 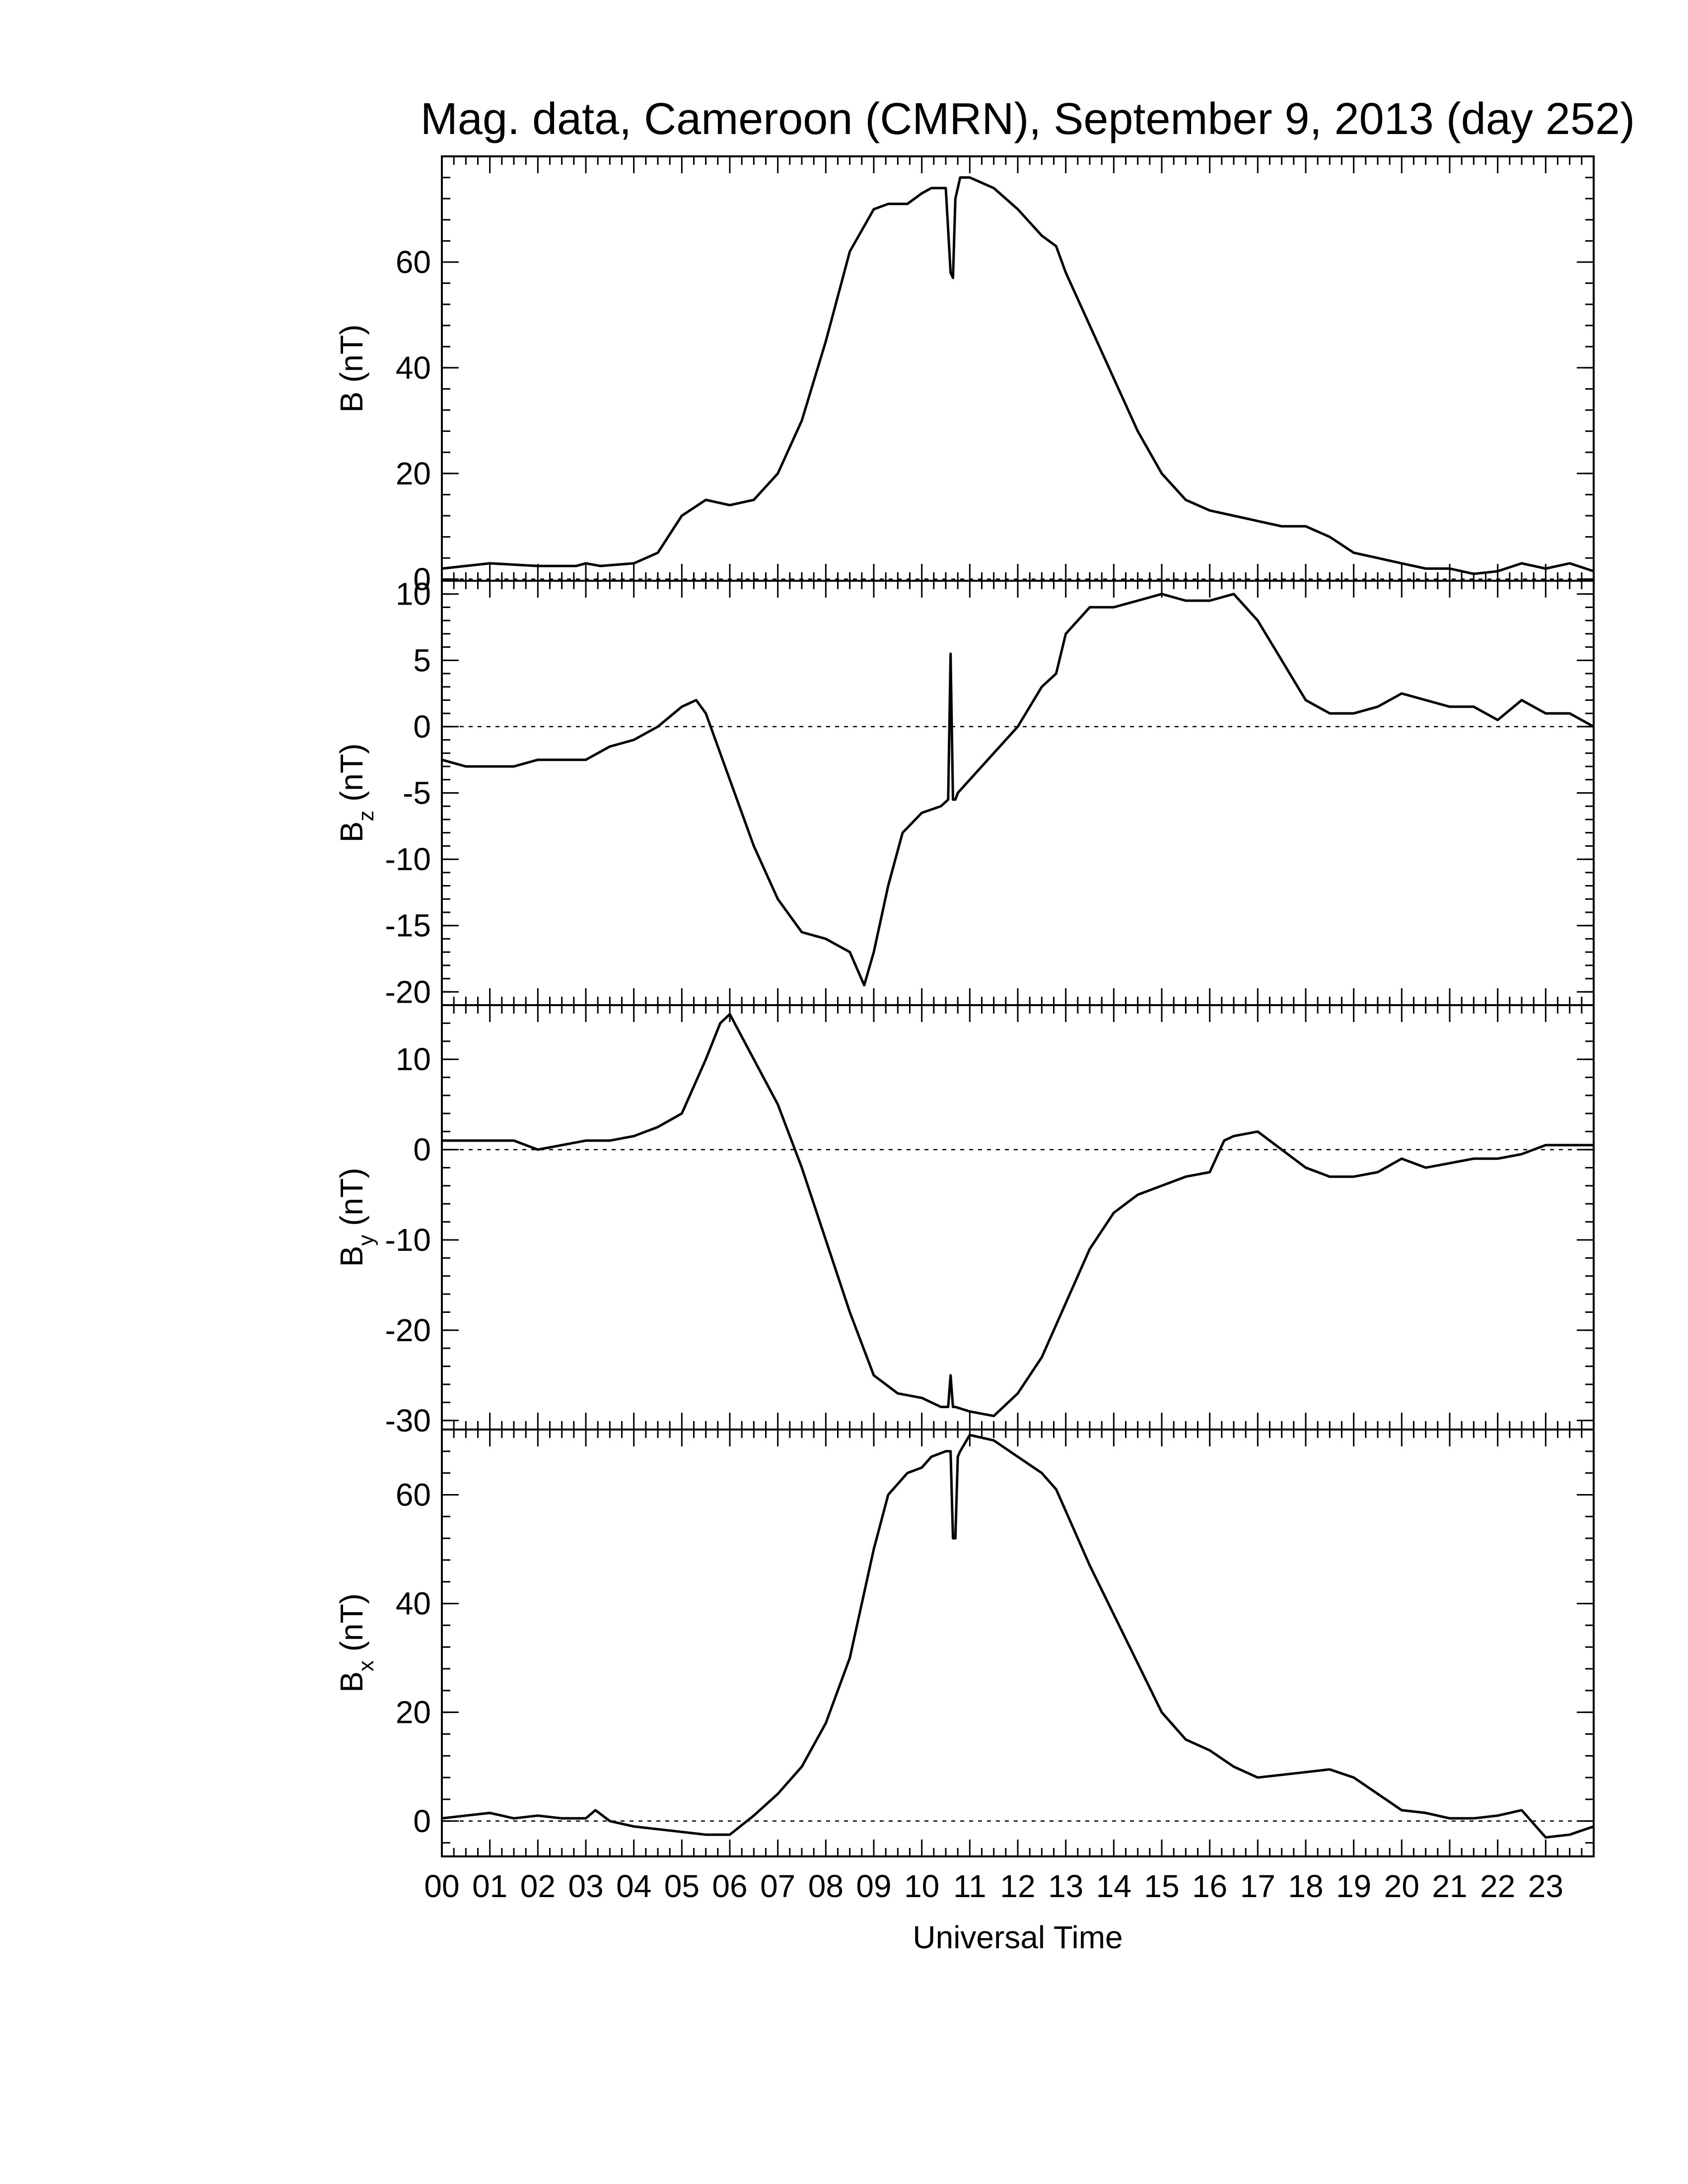 I want to click on y-tick-label: -5, so click(x=417, y=793).